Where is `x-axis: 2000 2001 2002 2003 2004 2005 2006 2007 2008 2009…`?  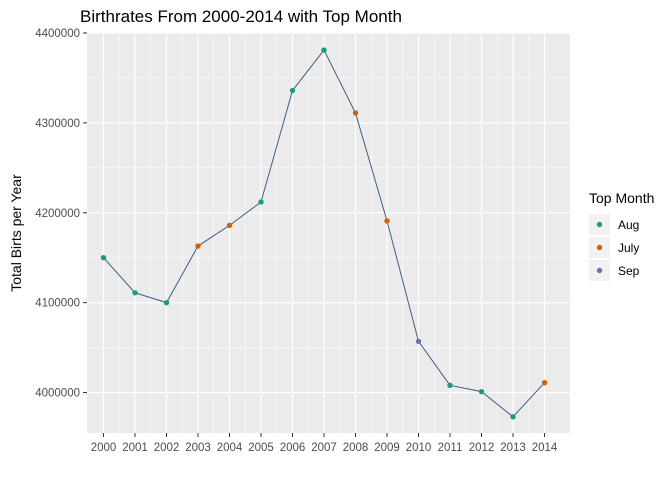
x-axis: 2000 2001 2002 2003 2004 2005 2006 2007 2008 2009… is located at coordinates (324, 443).